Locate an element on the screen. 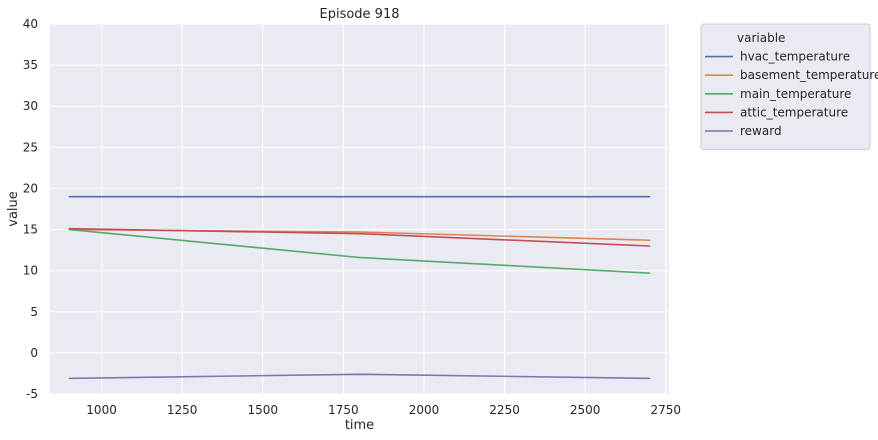 The width and height of the screenshot is (878, 440). legend-label: basement_temperature is located at coordinates (809, 75).